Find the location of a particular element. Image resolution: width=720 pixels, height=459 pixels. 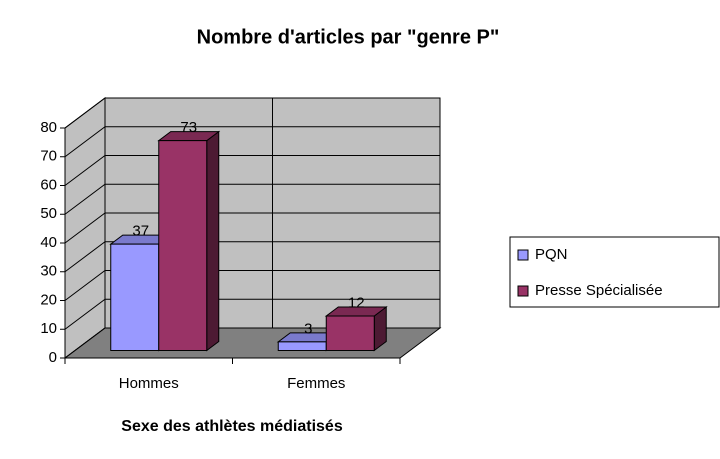

y-tick-label: 50 is located at coordinates (48, 213).